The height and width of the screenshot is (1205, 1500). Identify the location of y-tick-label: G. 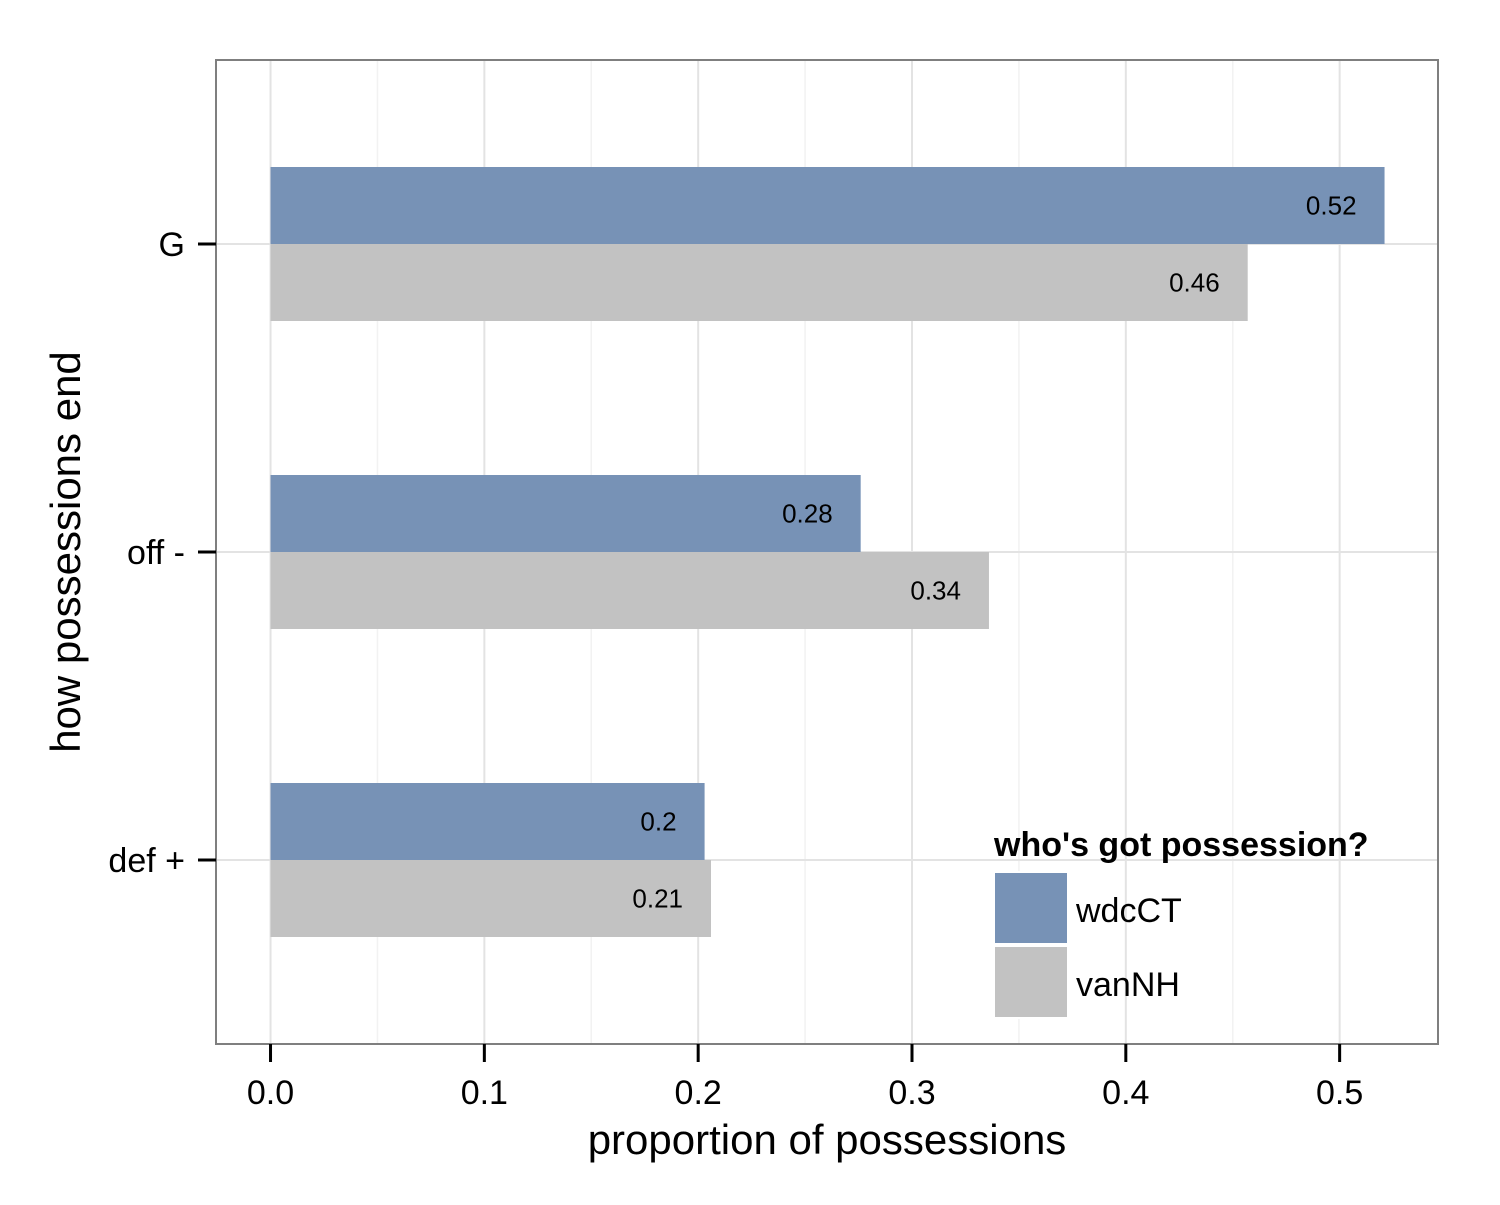
(172, 245).